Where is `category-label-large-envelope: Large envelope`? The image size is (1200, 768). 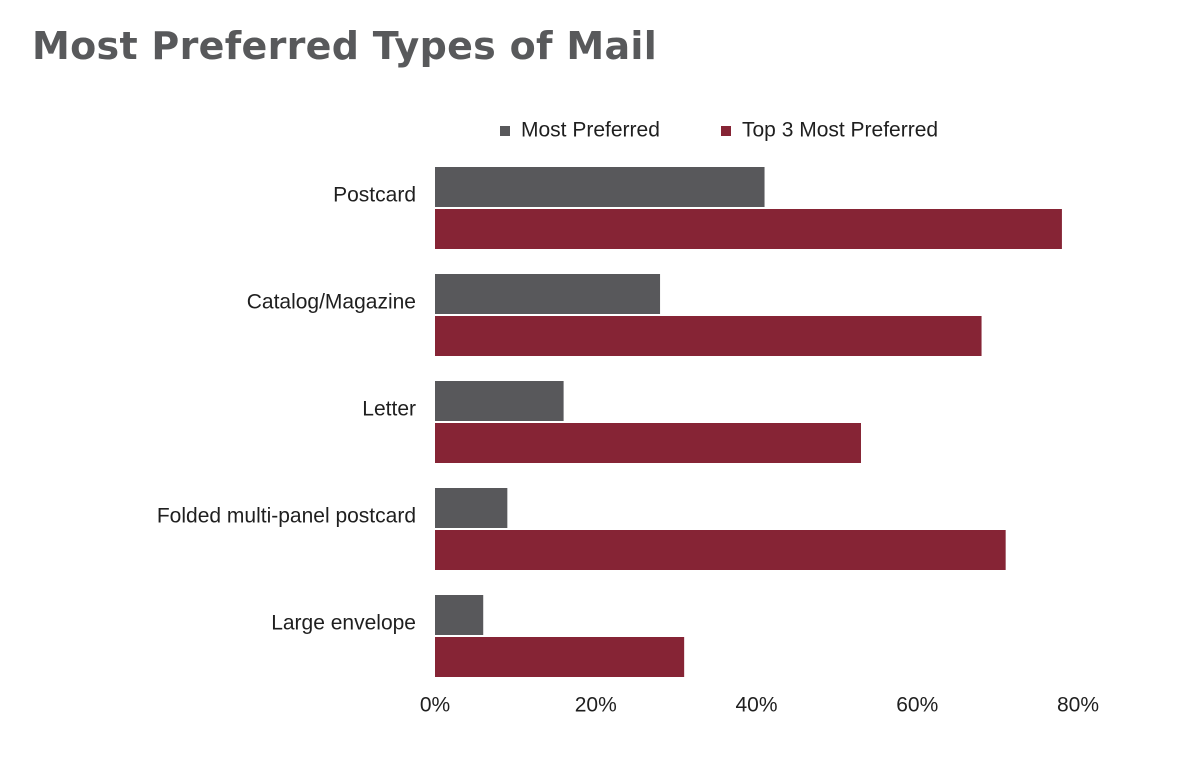 category-label-large-envelope: Large envelope is located at coordinates (343, 623).